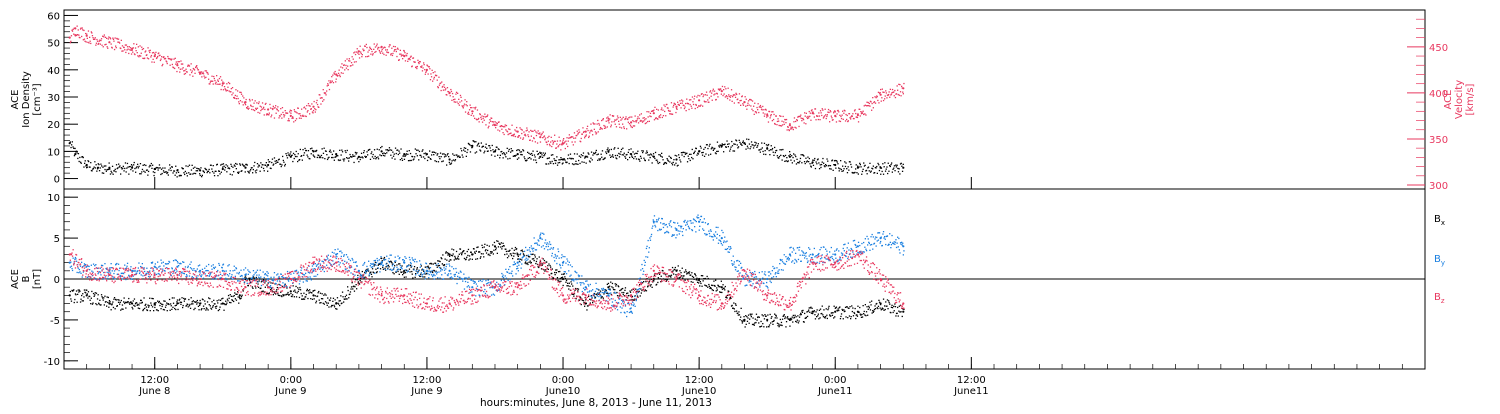 The image size is (1500, 414). I want to click on density-tick-label: 50, so click(53, 44).